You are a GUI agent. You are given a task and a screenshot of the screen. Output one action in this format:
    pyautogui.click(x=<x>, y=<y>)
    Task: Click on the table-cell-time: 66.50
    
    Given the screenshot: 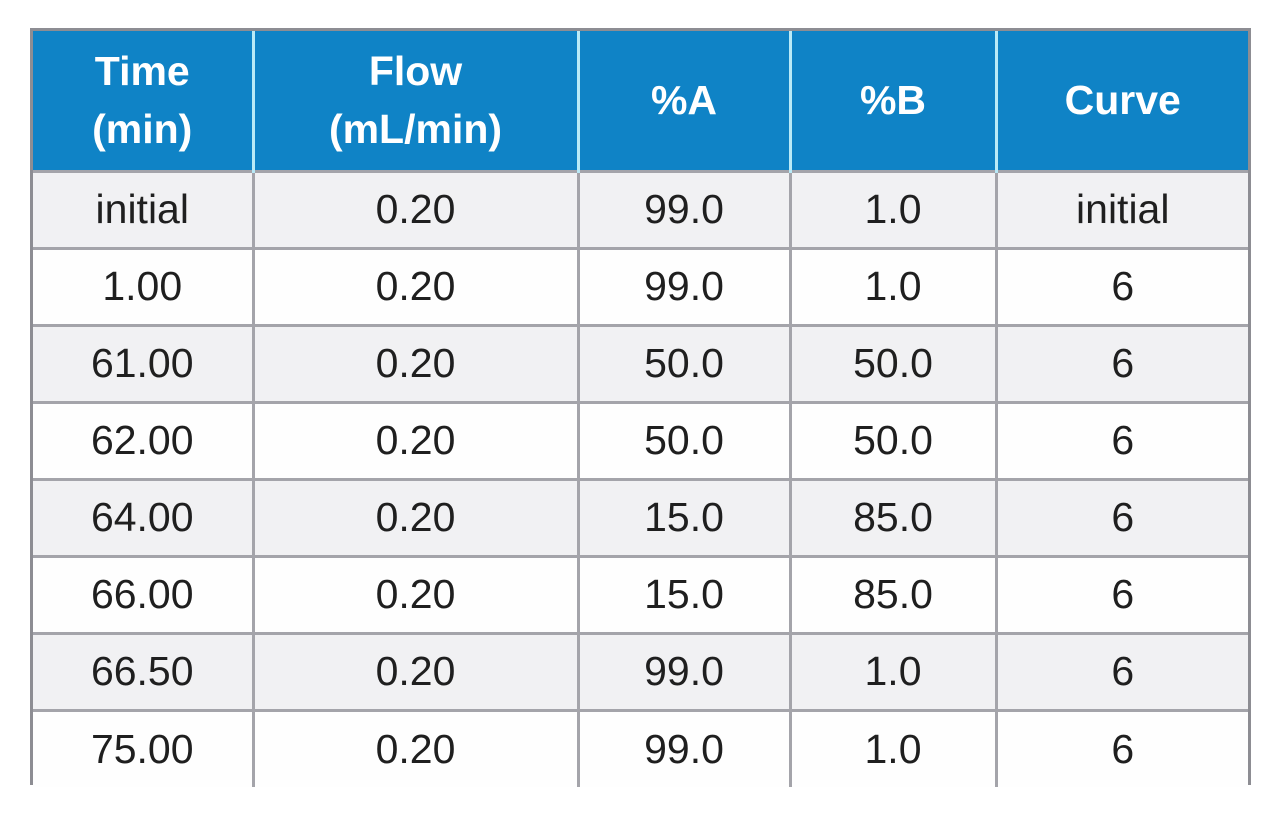 What is the action you would take?
    pyautogui.click(x=143, y=670)
    